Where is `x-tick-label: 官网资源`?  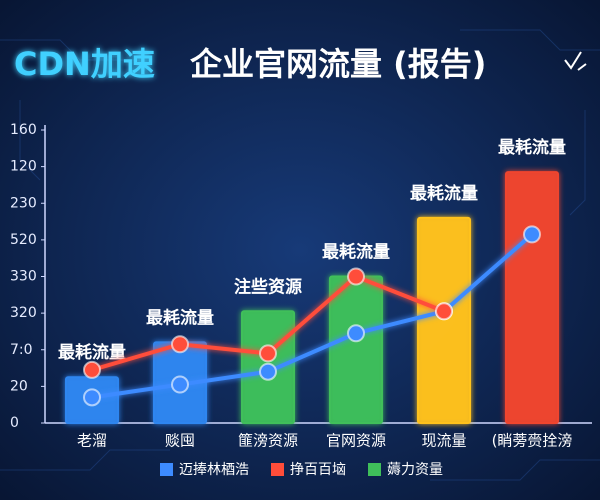 x-tick-label: 官网资源 is located at coordinates (356, 441).